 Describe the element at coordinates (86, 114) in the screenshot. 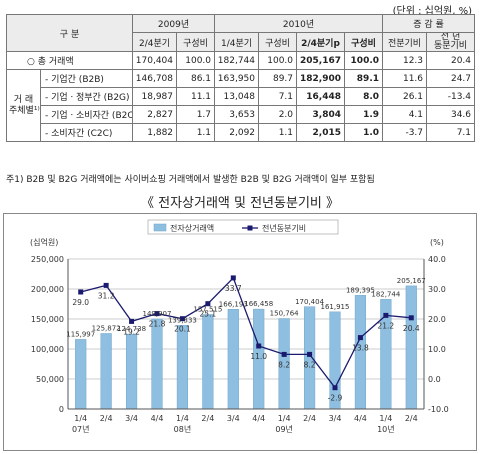

I see `row-label: - 기업ㆍ소비자간 (B2C)` at that location.